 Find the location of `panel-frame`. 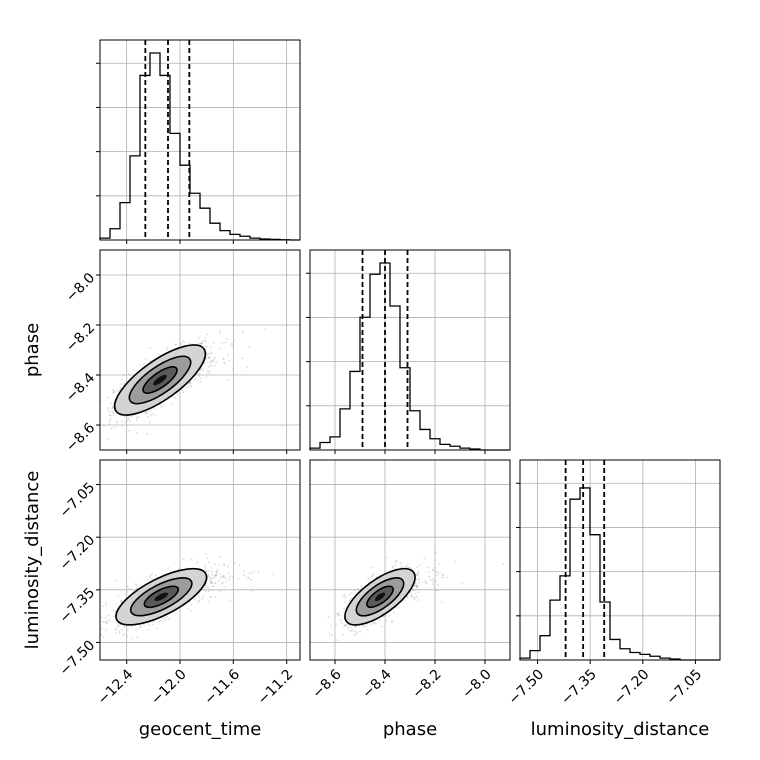

panel-frame is located at coordinates (620, 560).